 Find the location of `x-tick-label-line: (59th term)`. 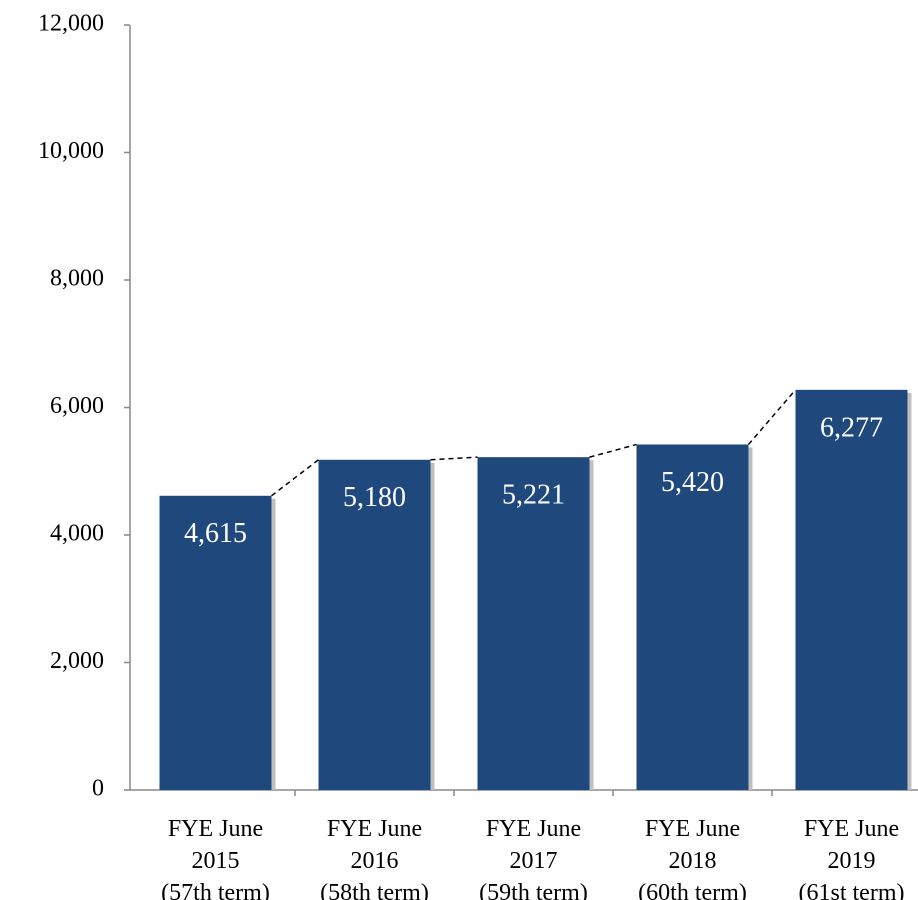

x-tick-label-line: (59th term) is located at coordinates (533, 890).